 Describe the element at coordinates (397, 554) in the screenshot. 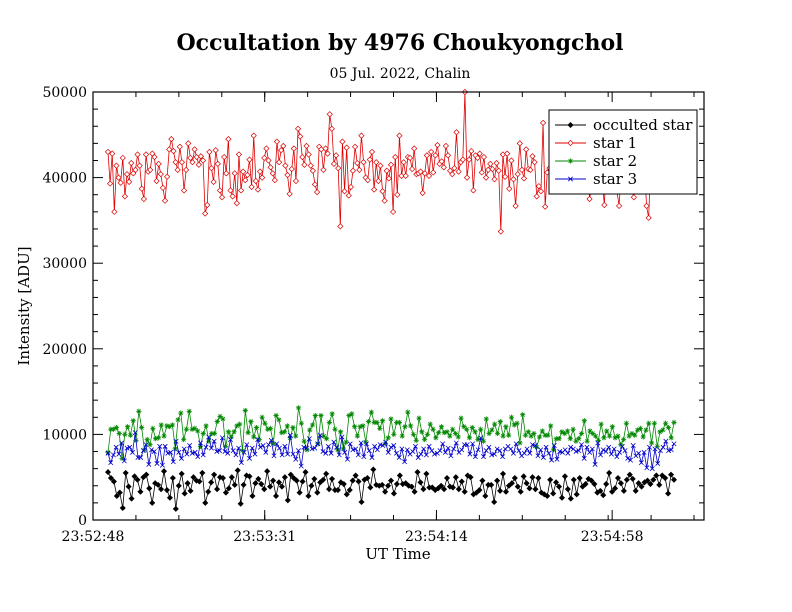

I see `x-axis-label: UT Time` at that location.